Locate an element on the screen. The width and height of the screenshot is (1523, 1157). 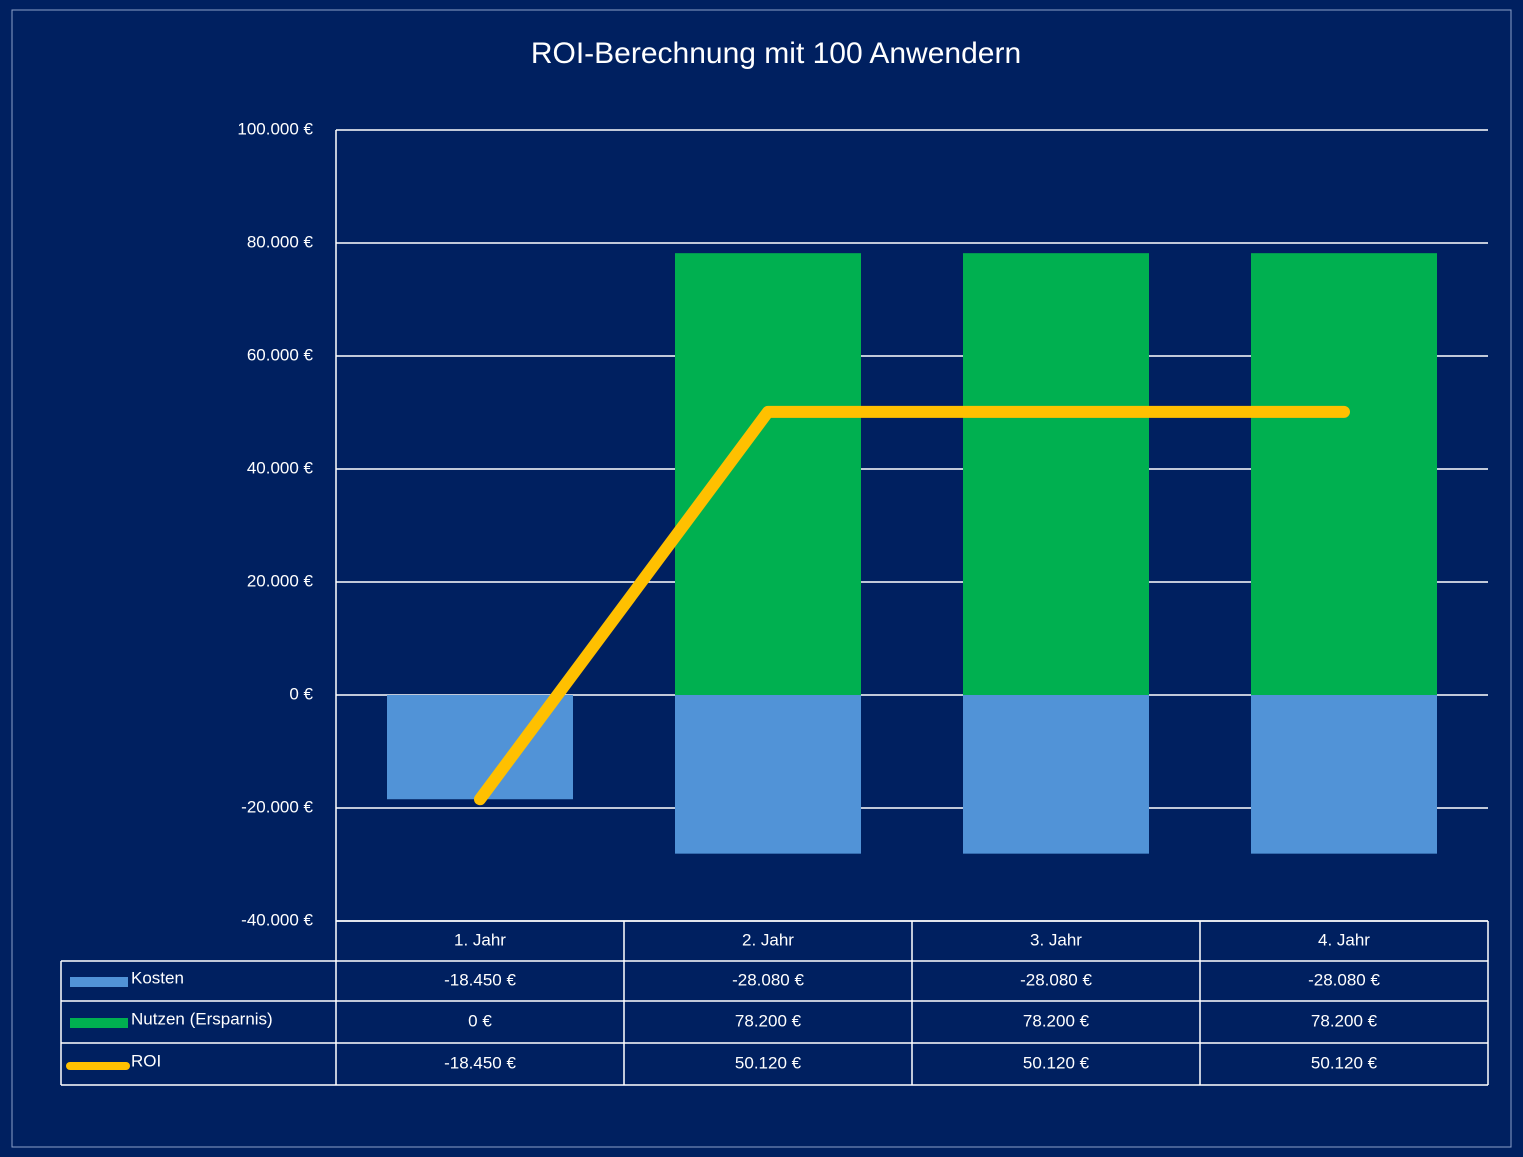
legend-label: Kosten is located at coordinates (157, 977).